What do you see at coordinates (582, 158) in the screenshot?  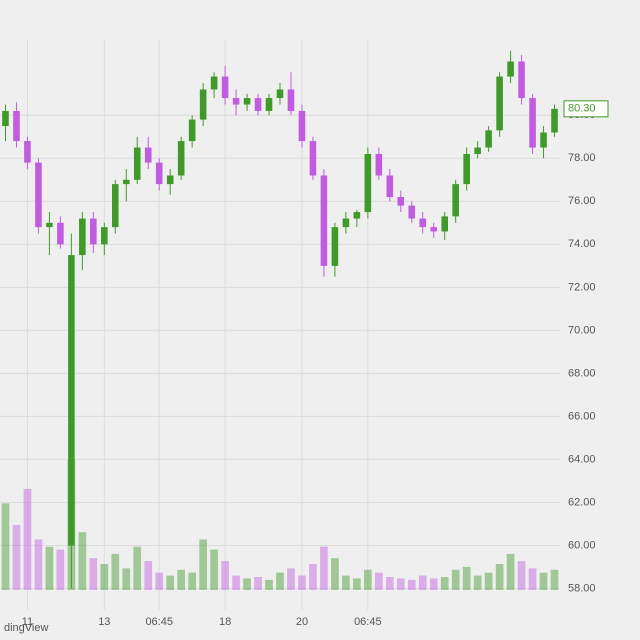 I see `y-tick-label: 78.00` at bounding box center [582, 158].